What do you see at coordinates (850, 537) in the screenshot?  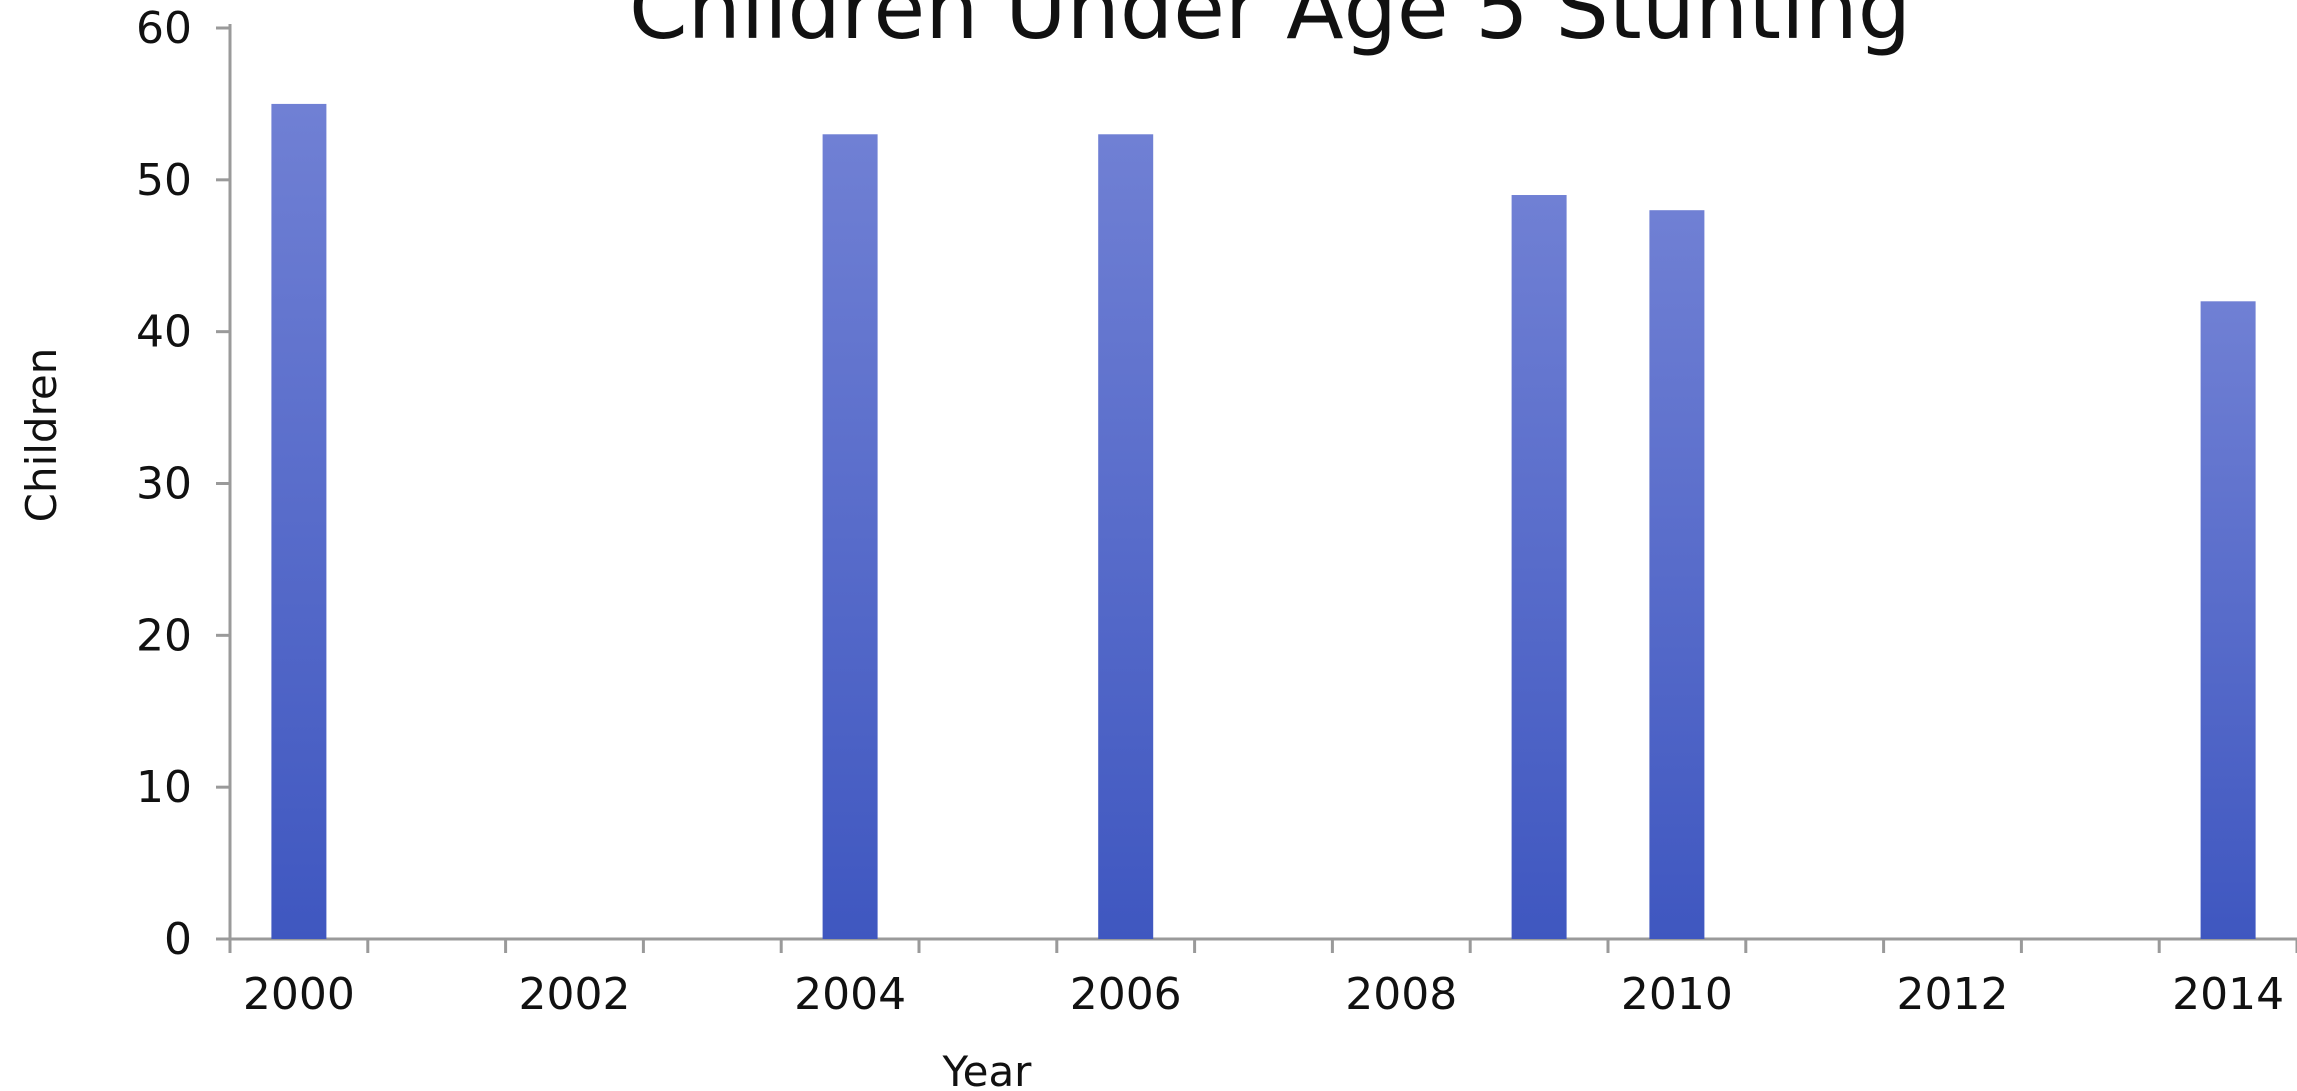 I see `bar-2004` at bounding box center [850, 537].